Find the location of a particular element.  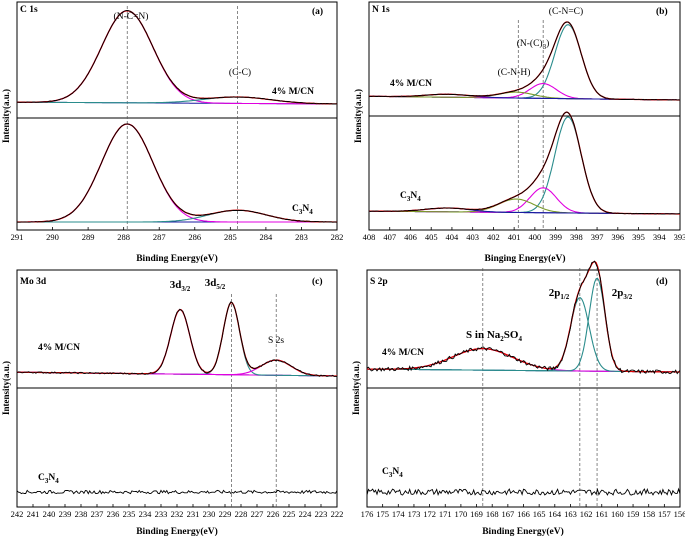

panel-d-sample-top: 4% M/CN is located at coordinates (403, 353).